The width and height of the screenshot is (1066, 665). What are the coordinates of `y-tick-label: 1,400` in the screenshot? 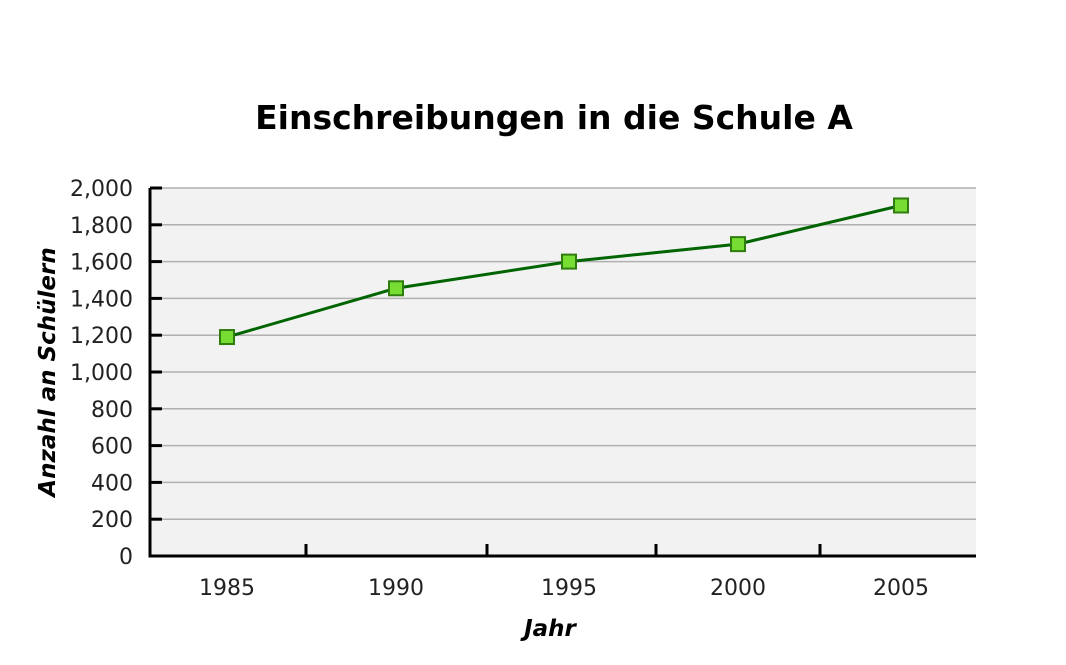 It's located at (101, 299).